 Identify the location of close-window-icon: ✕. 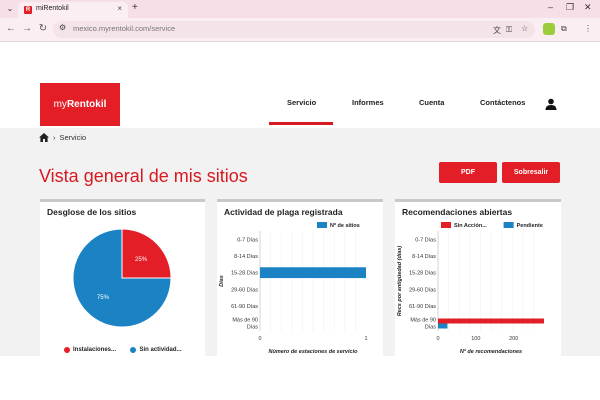
(588, 7).